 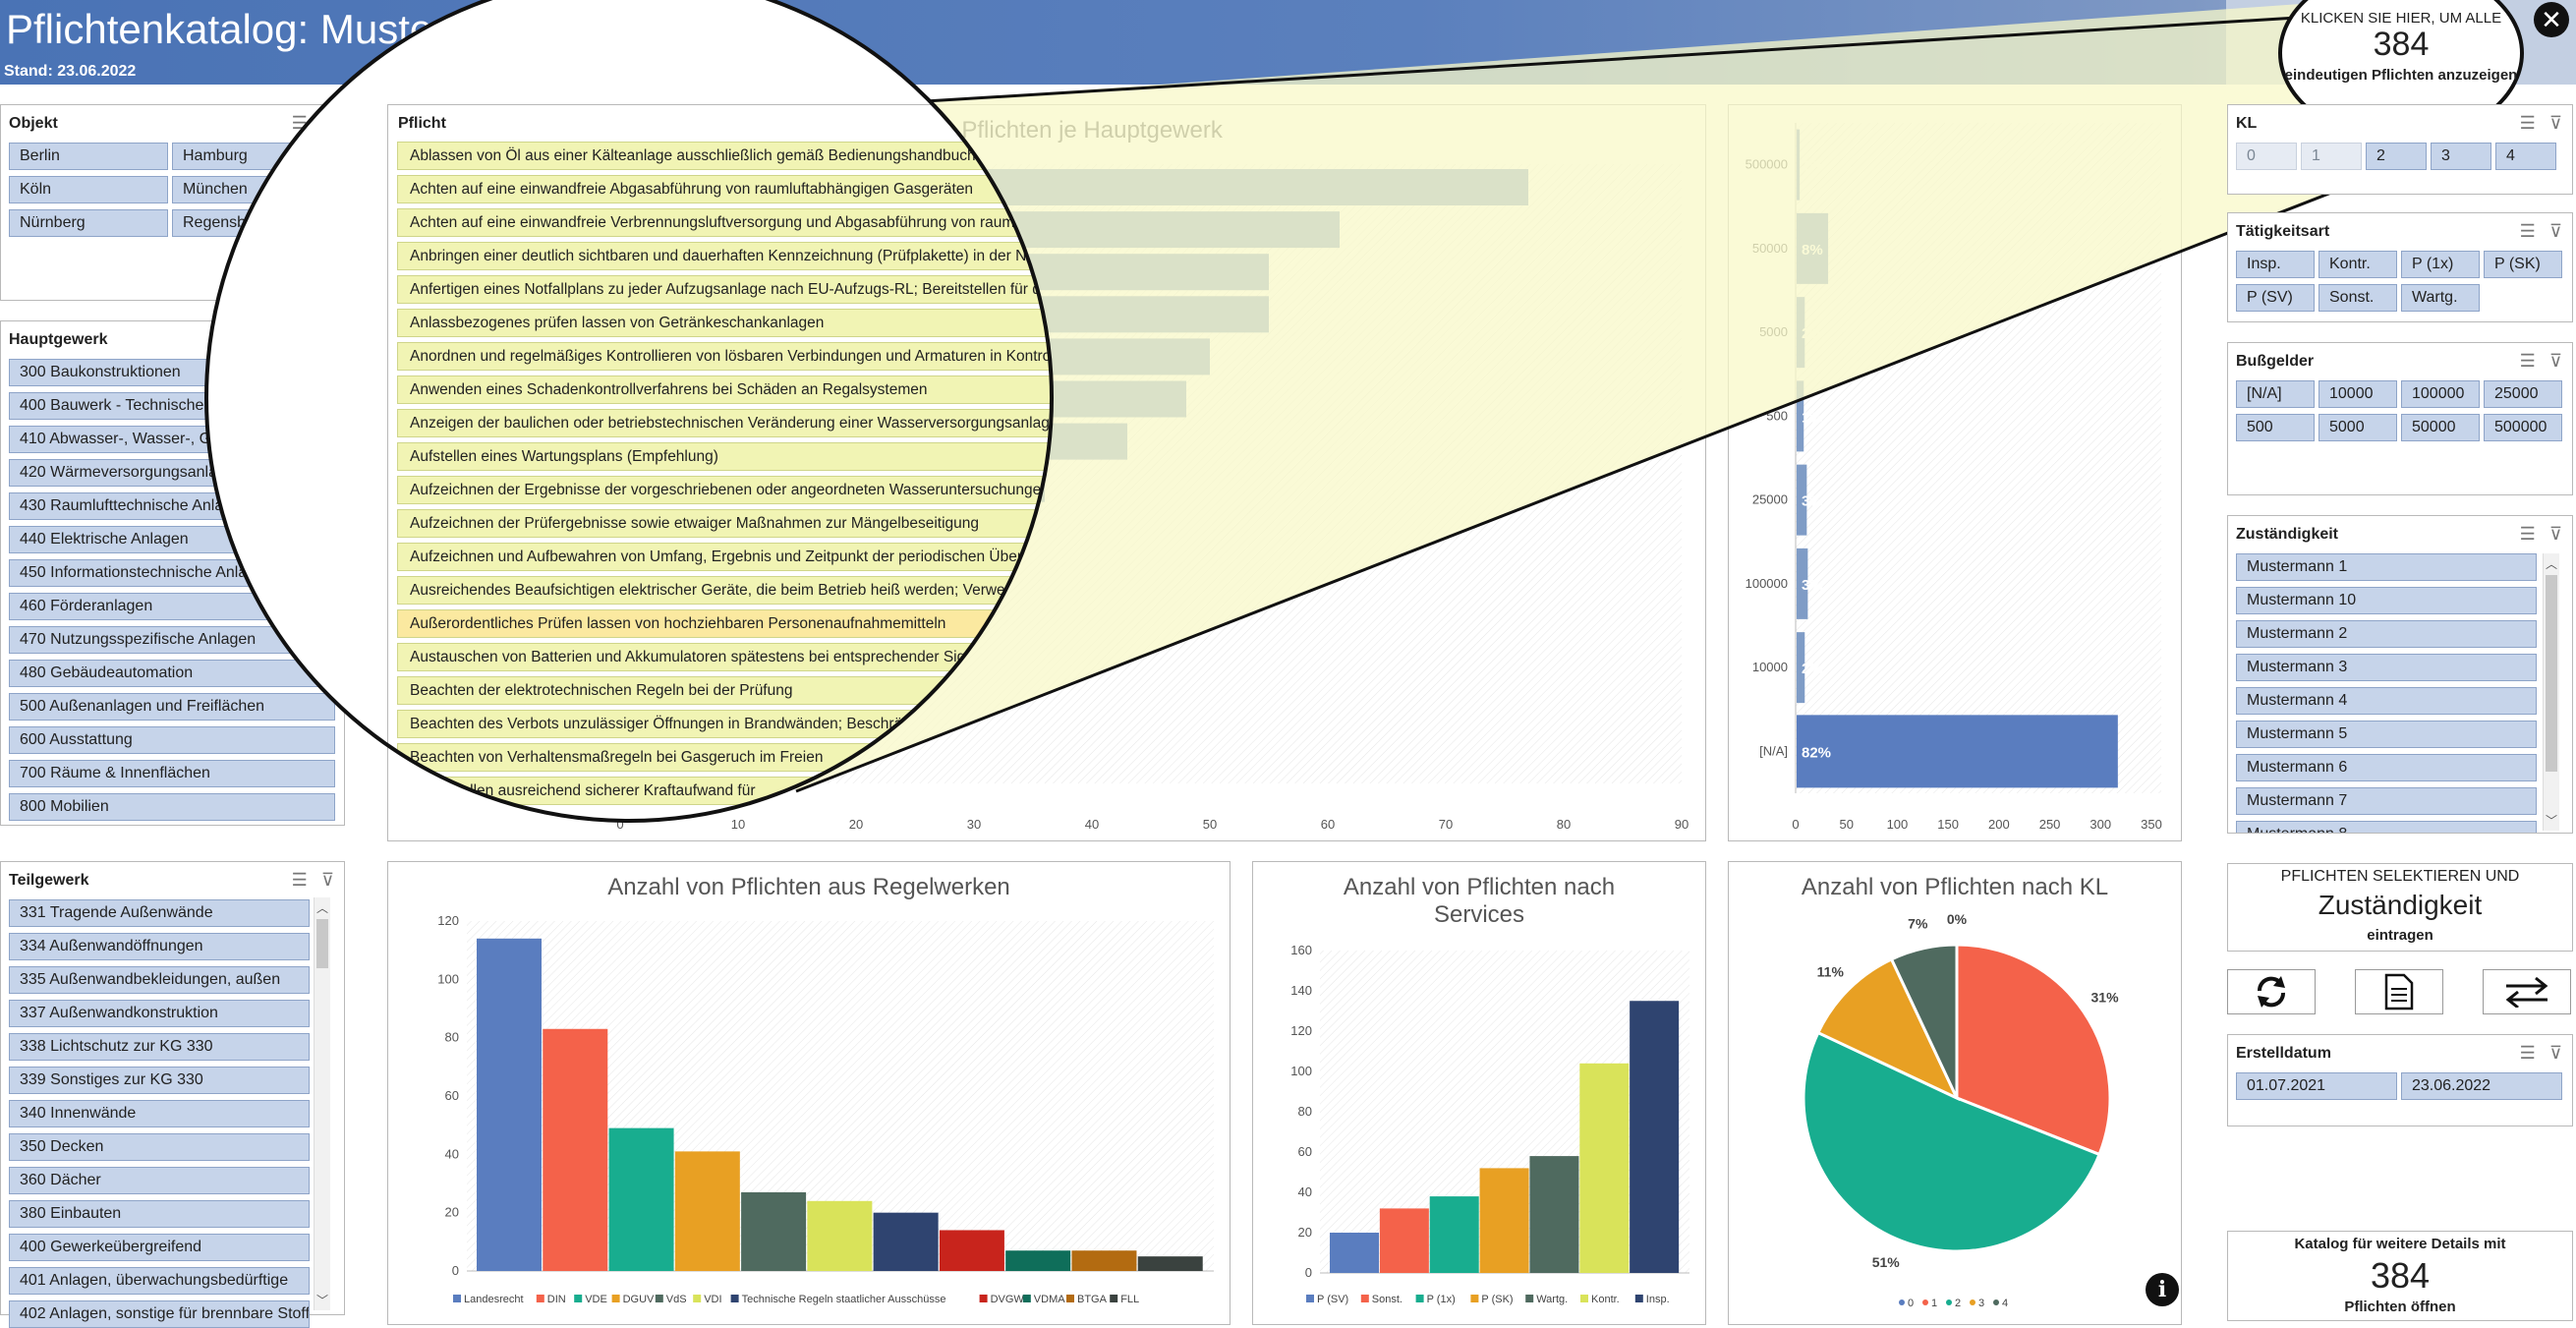 What do you see at coordinates (88, 157) in the screenshot?
I see `objekt-item: Berlin` at bounding box center [88, 157].